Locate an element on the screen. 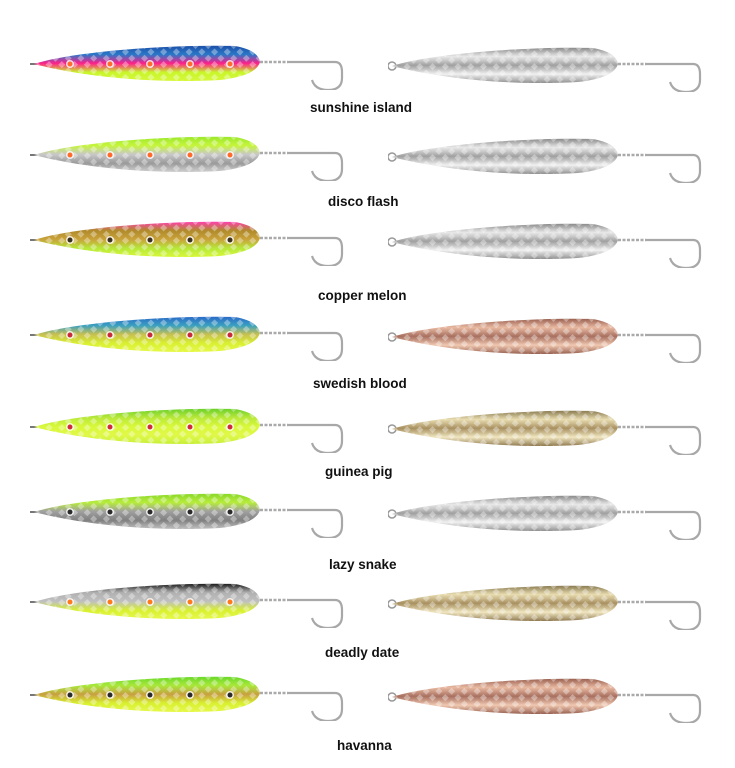 Image resolution: width=735 pixels, height=768 pixels. lure-name-label: deadly date is located at coordinates (362, 652).